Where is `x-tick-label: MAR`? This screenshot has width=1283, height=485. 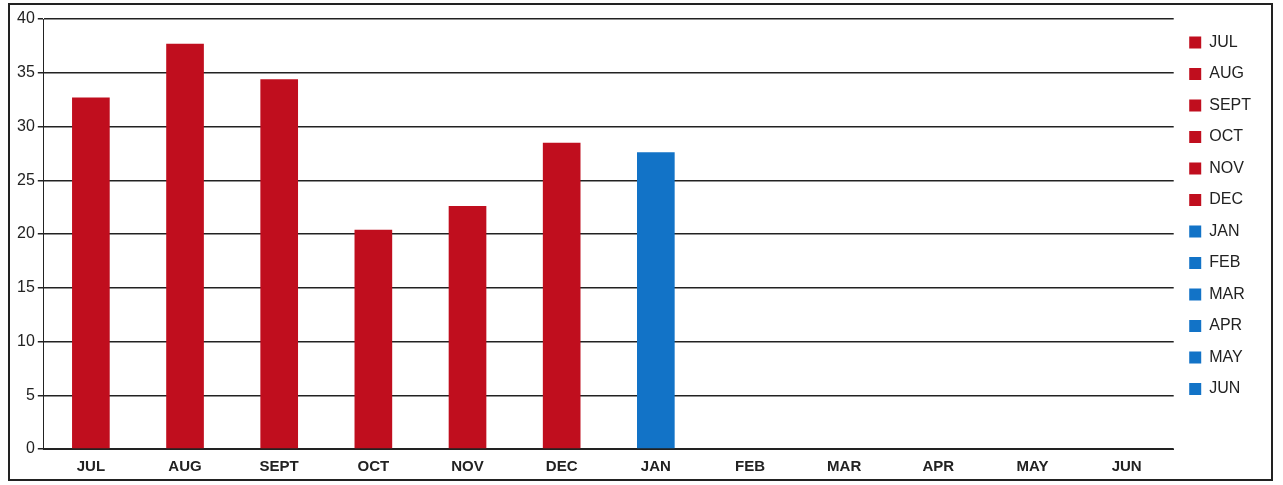 x-tick-label: MAR is located at coordinates (844, 466).